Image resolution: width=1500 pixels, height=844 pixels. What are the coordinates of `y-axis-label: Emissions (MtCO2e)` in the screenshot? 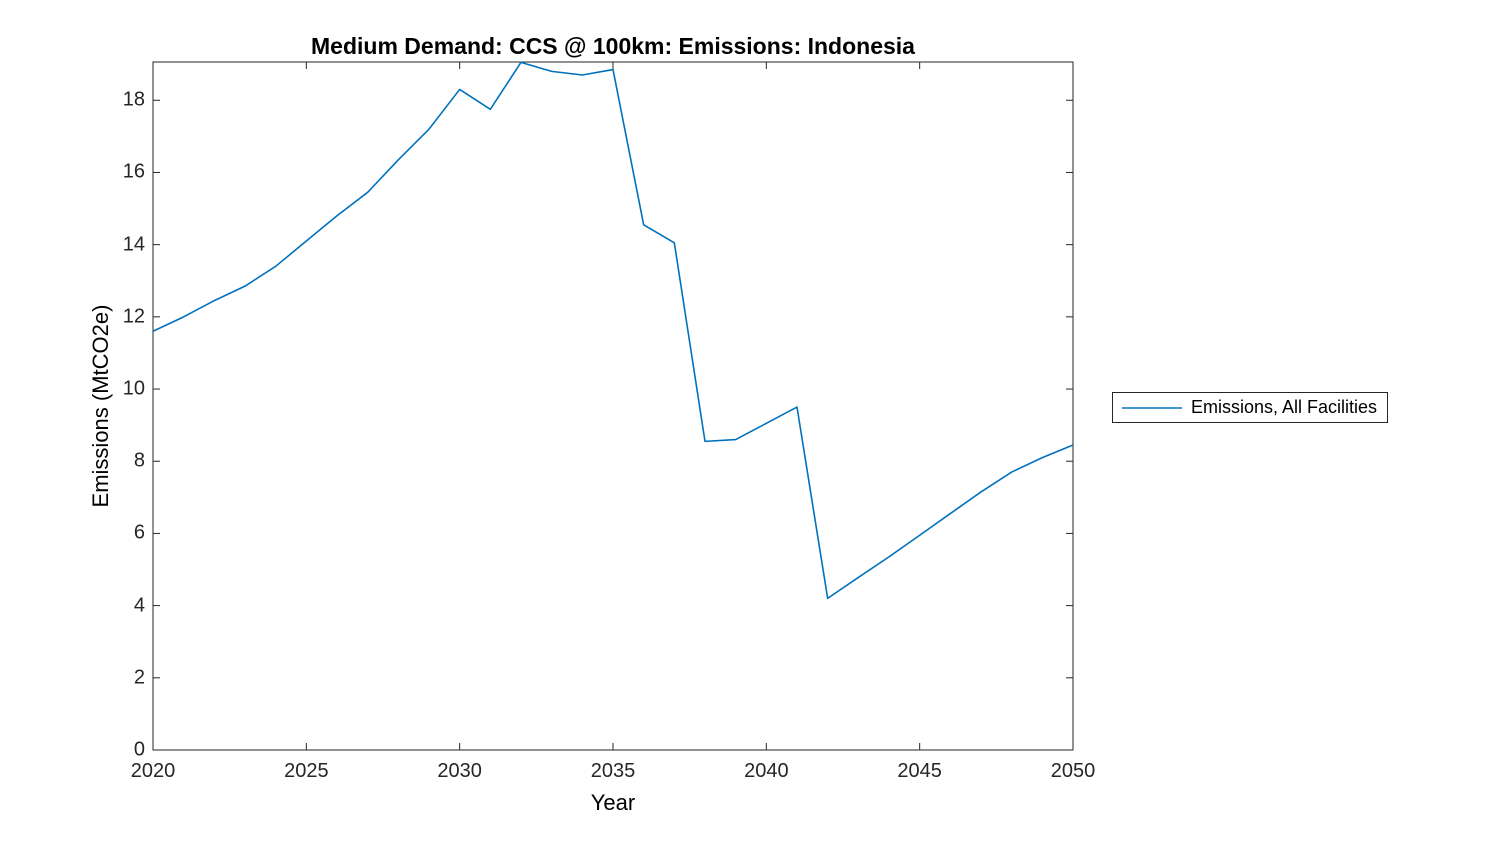 It's located at (100, 406).